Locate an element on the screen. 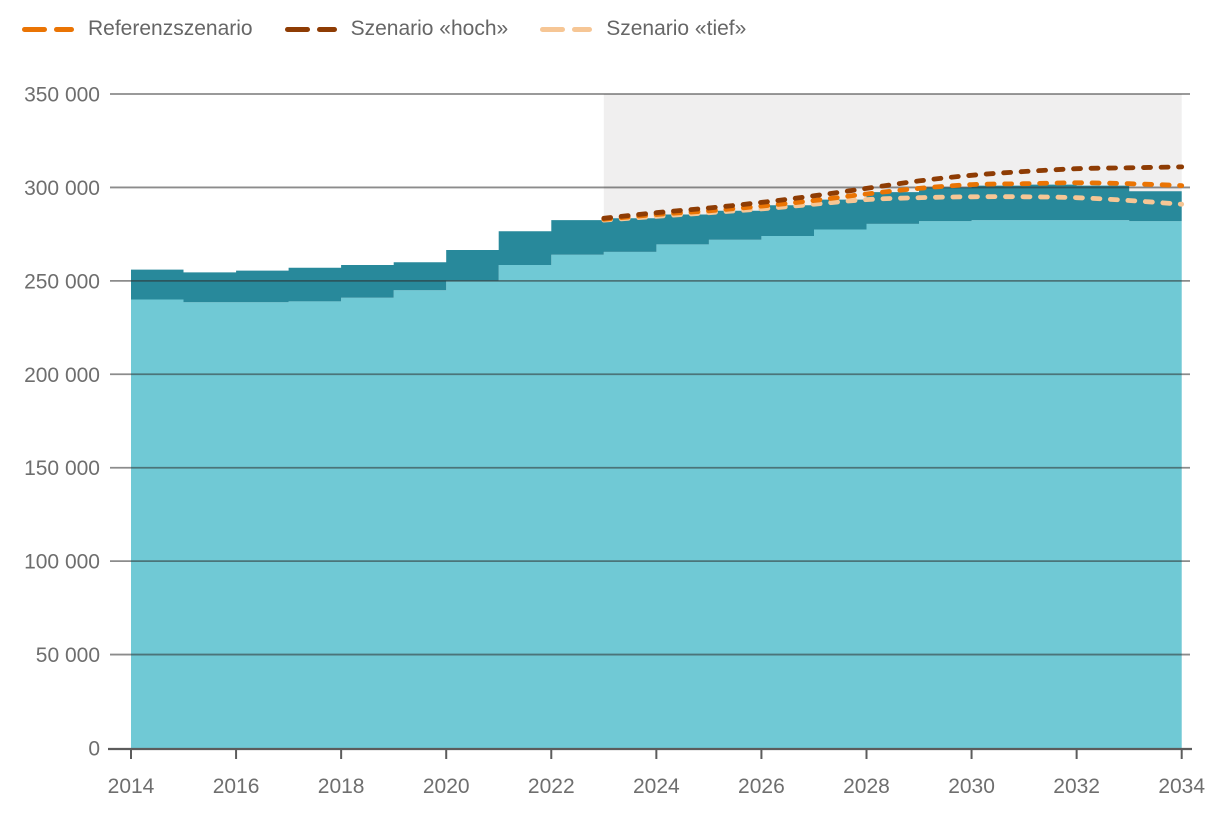 This screenshot has width=1220, height=816. x-tick-label: 2032 is located at coordinates (1076, 786).